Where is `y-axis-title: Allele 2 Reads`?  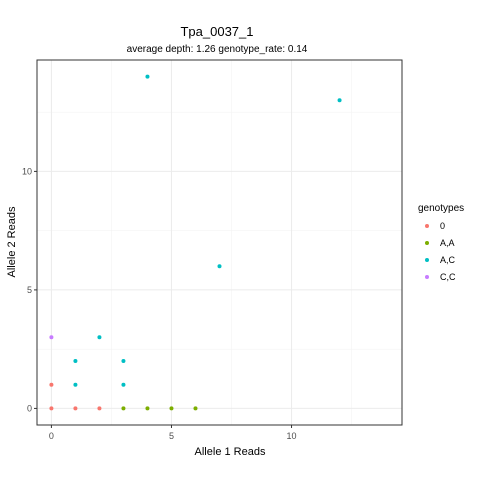
y-axis-title: Allele 2 Reads is located at coordinates (12, 241).